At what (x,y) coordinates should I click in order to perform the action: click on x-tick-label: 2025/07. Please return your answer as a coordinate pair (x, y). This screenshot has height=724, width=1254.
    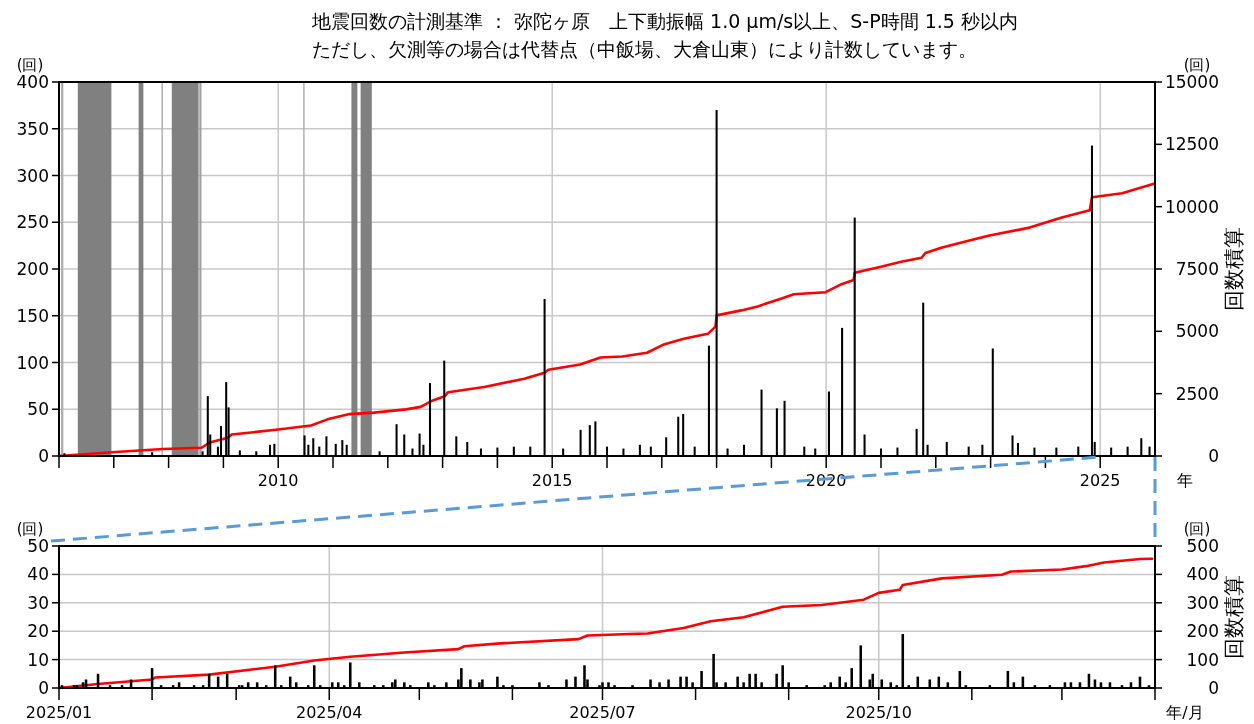
    Looking at the image, I should click on (602, 712).